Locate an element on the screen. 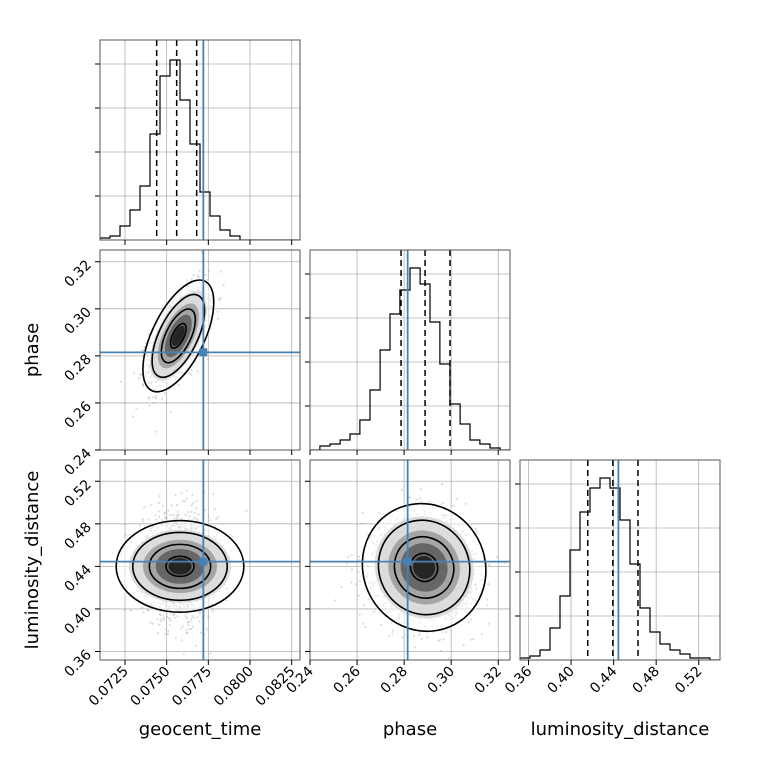 Image resolution: width=760 pixels, height=760 pixels. x-tick-label-geocent_time: 0.0750 is located at coordinates (151, 687).